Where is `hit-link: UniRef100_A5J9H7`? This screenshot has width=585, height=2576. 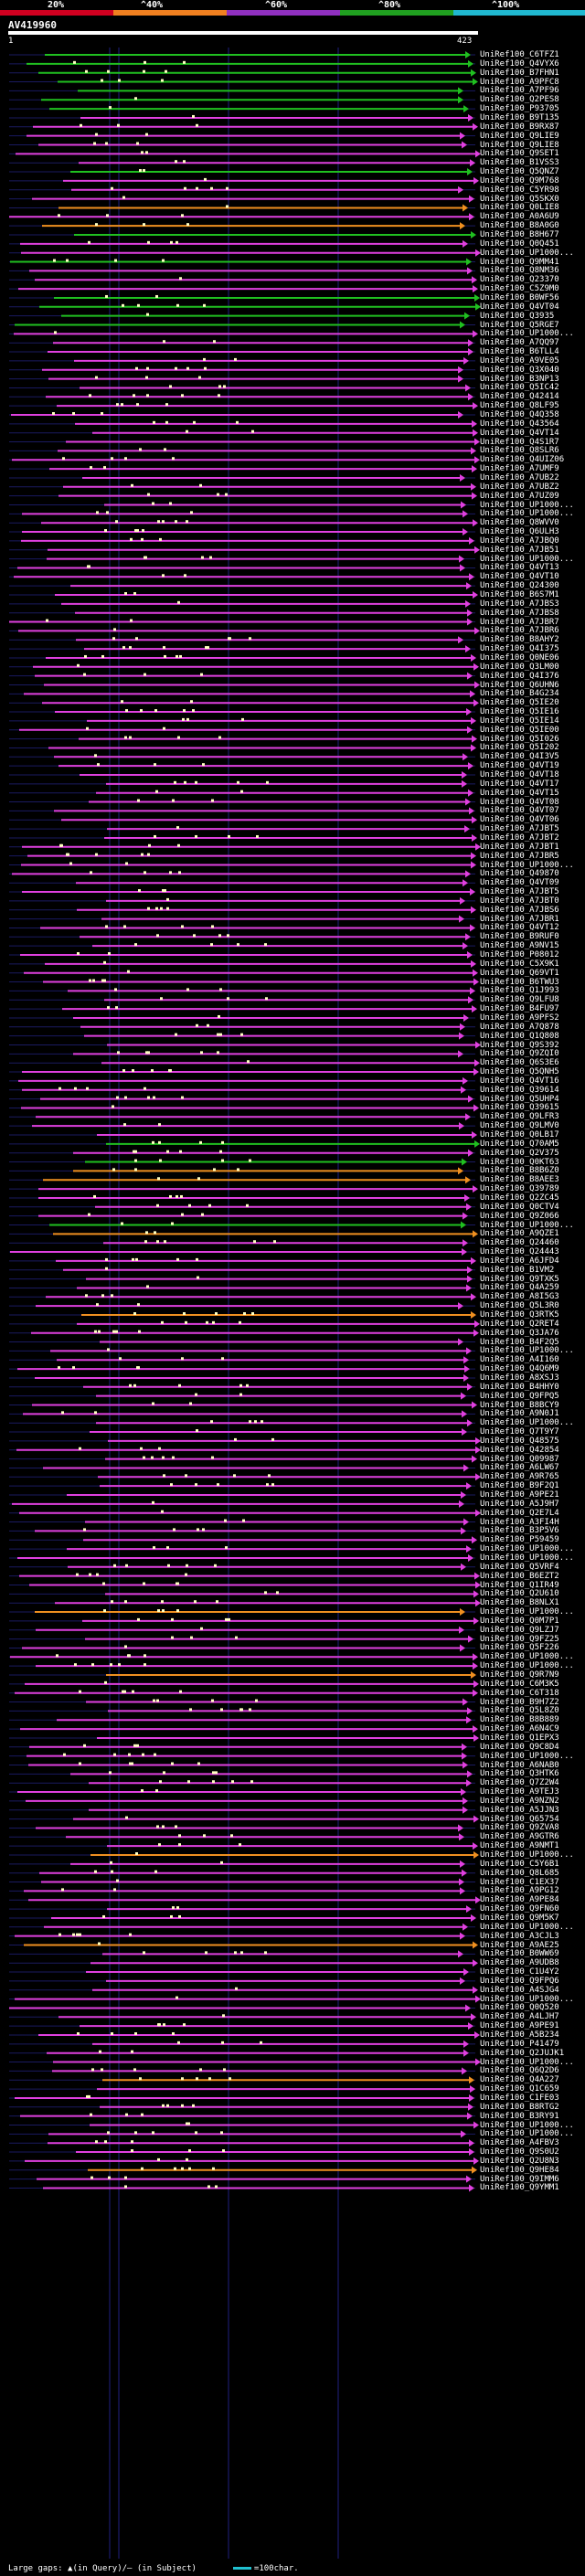
hit-link: UniRef100_A5J9H7 is located at coordinates (519, 1504).